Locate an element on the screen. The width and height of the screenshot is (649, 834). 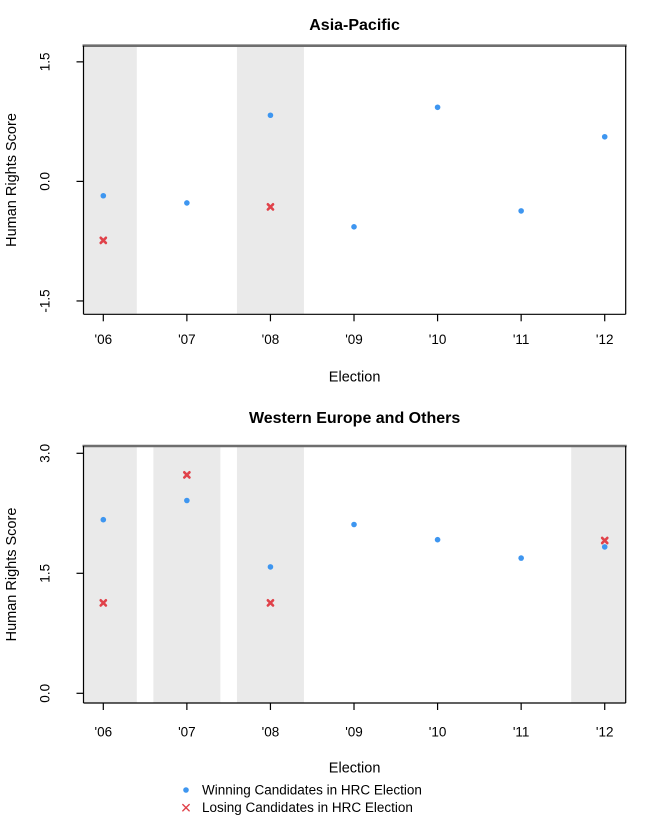
y-tick-label: 3.0 is located at coordinates (45, 453).